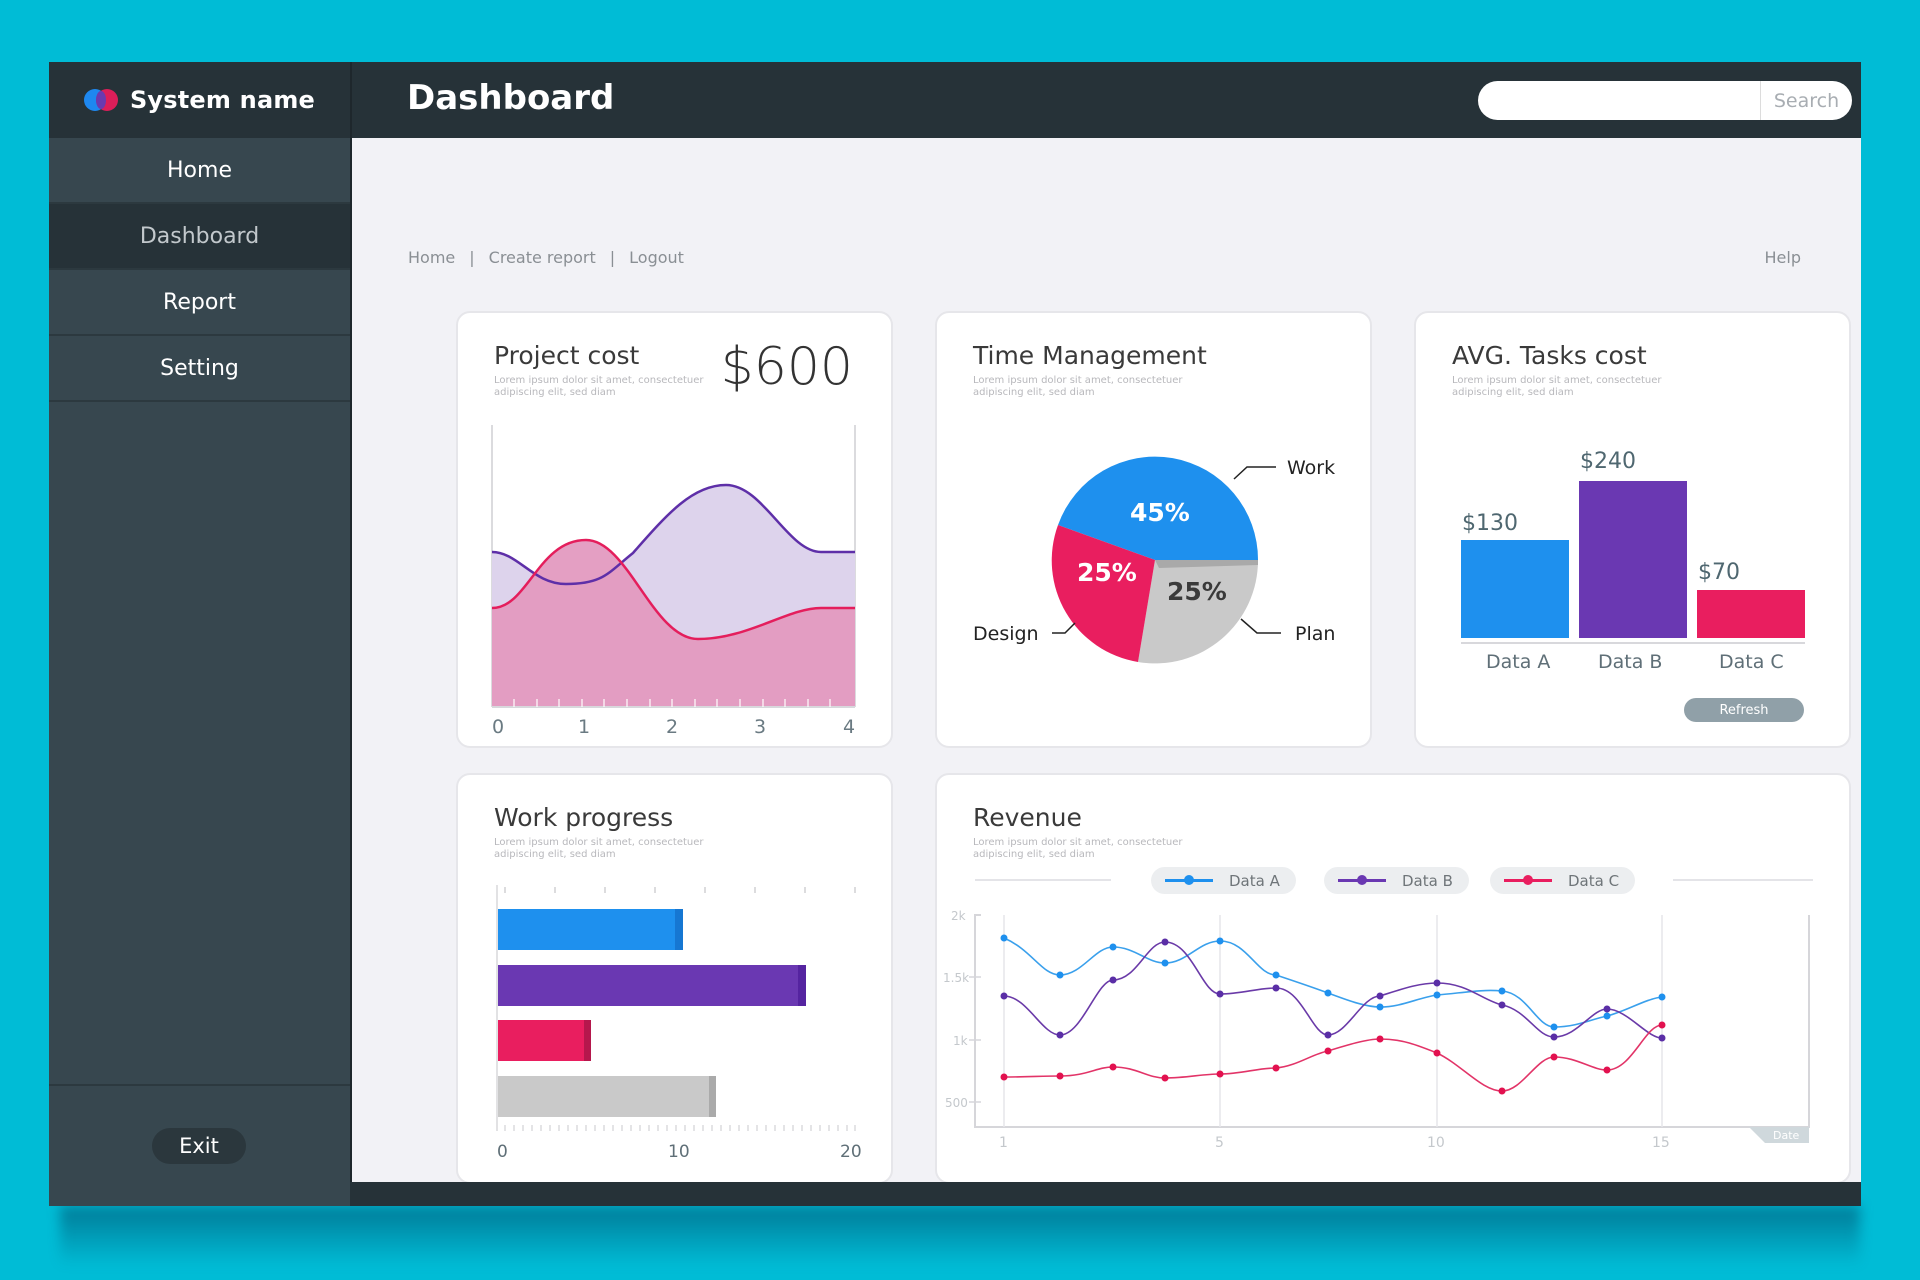 This screenshot has height=1280, width=1920. Describe the element at coordinates (1311, 468) in the screenshot. I see `pie-legend-work: Work` at that location.